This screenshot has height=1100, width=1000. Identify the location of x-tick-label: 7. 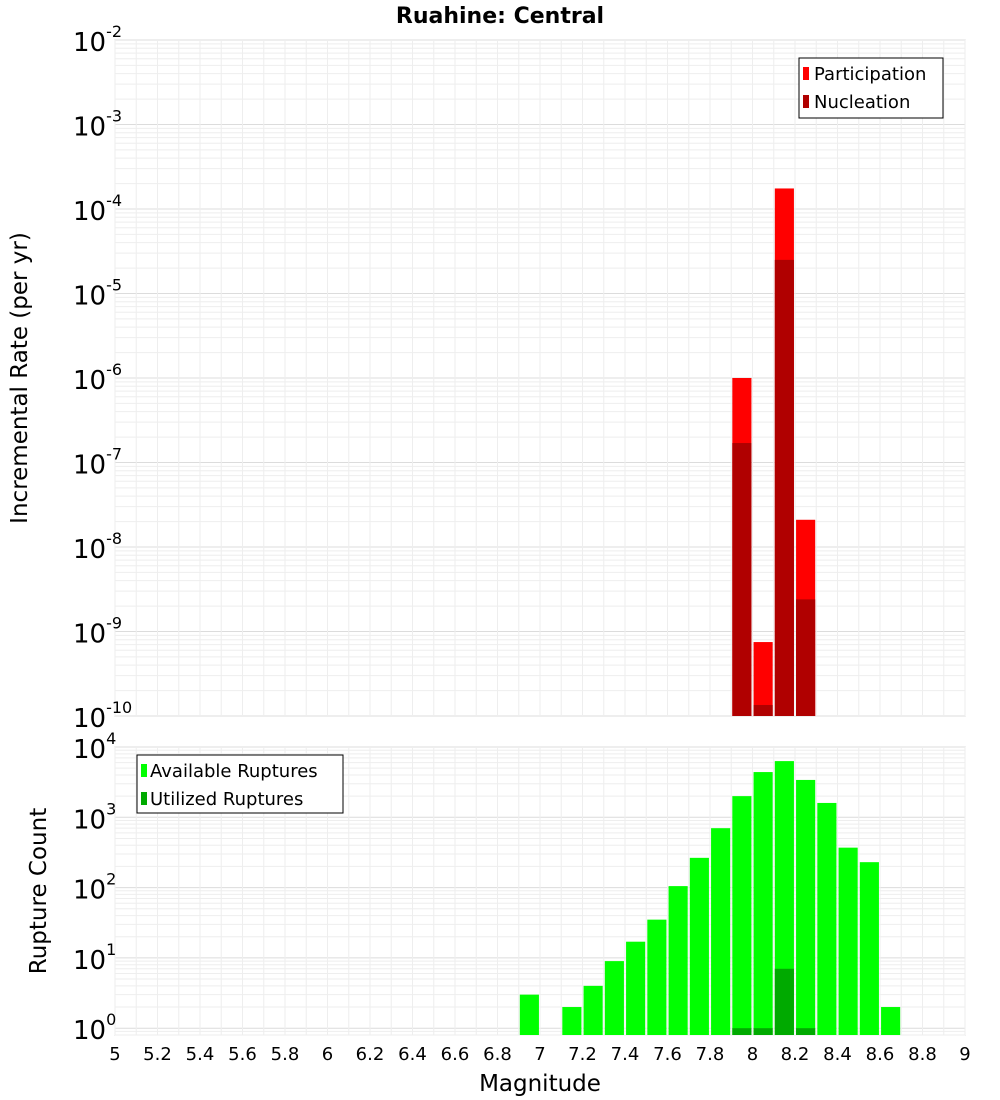
(539, 1054).